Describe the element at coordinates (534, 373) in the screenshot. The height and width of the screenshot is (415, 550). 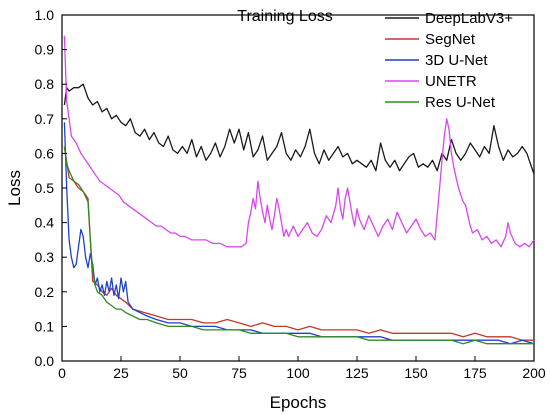
I see `x-tick-label: 200` at that location.